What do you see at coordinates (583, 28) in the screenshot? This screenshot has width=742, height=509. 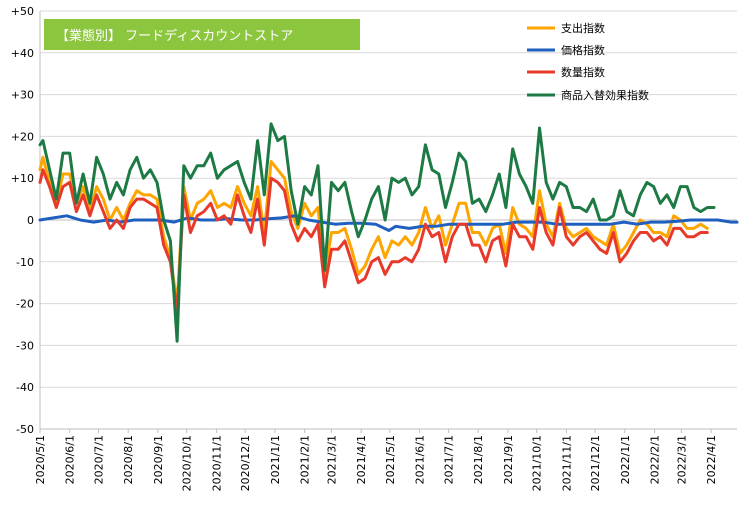 I see `legend-label-spending: 支出指数` at bounding box center [583, 28].